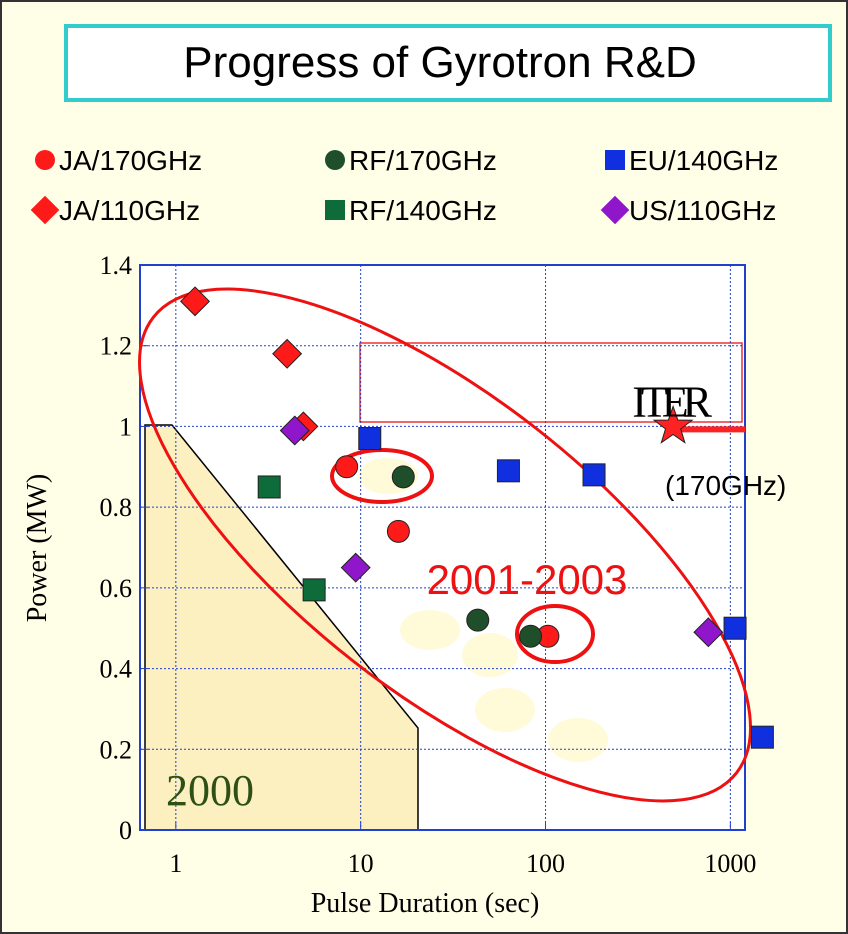 The image size is (848, 934). Describe the element at coordinates (702, 210) in the screenshot. I see `legend-label: US/110GHz` at that location.